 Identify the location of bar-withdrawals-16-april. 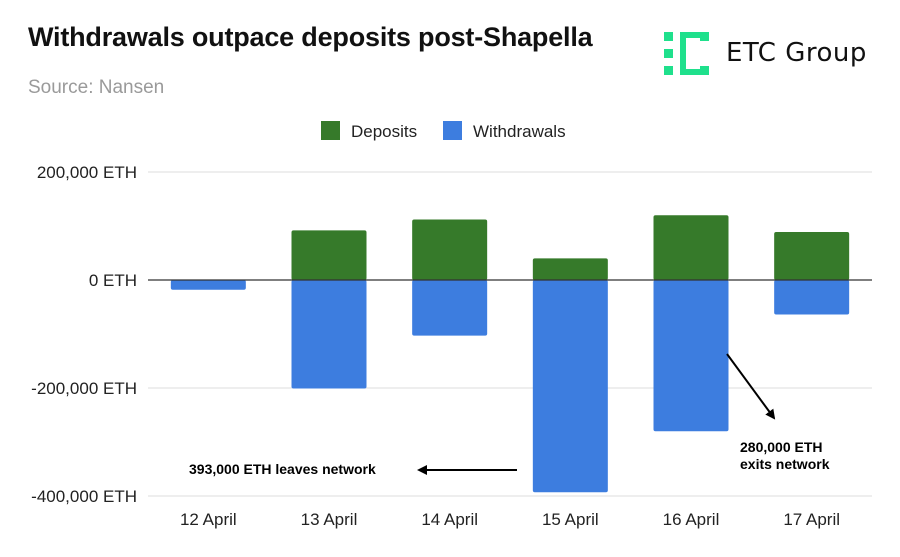
(691, 356).